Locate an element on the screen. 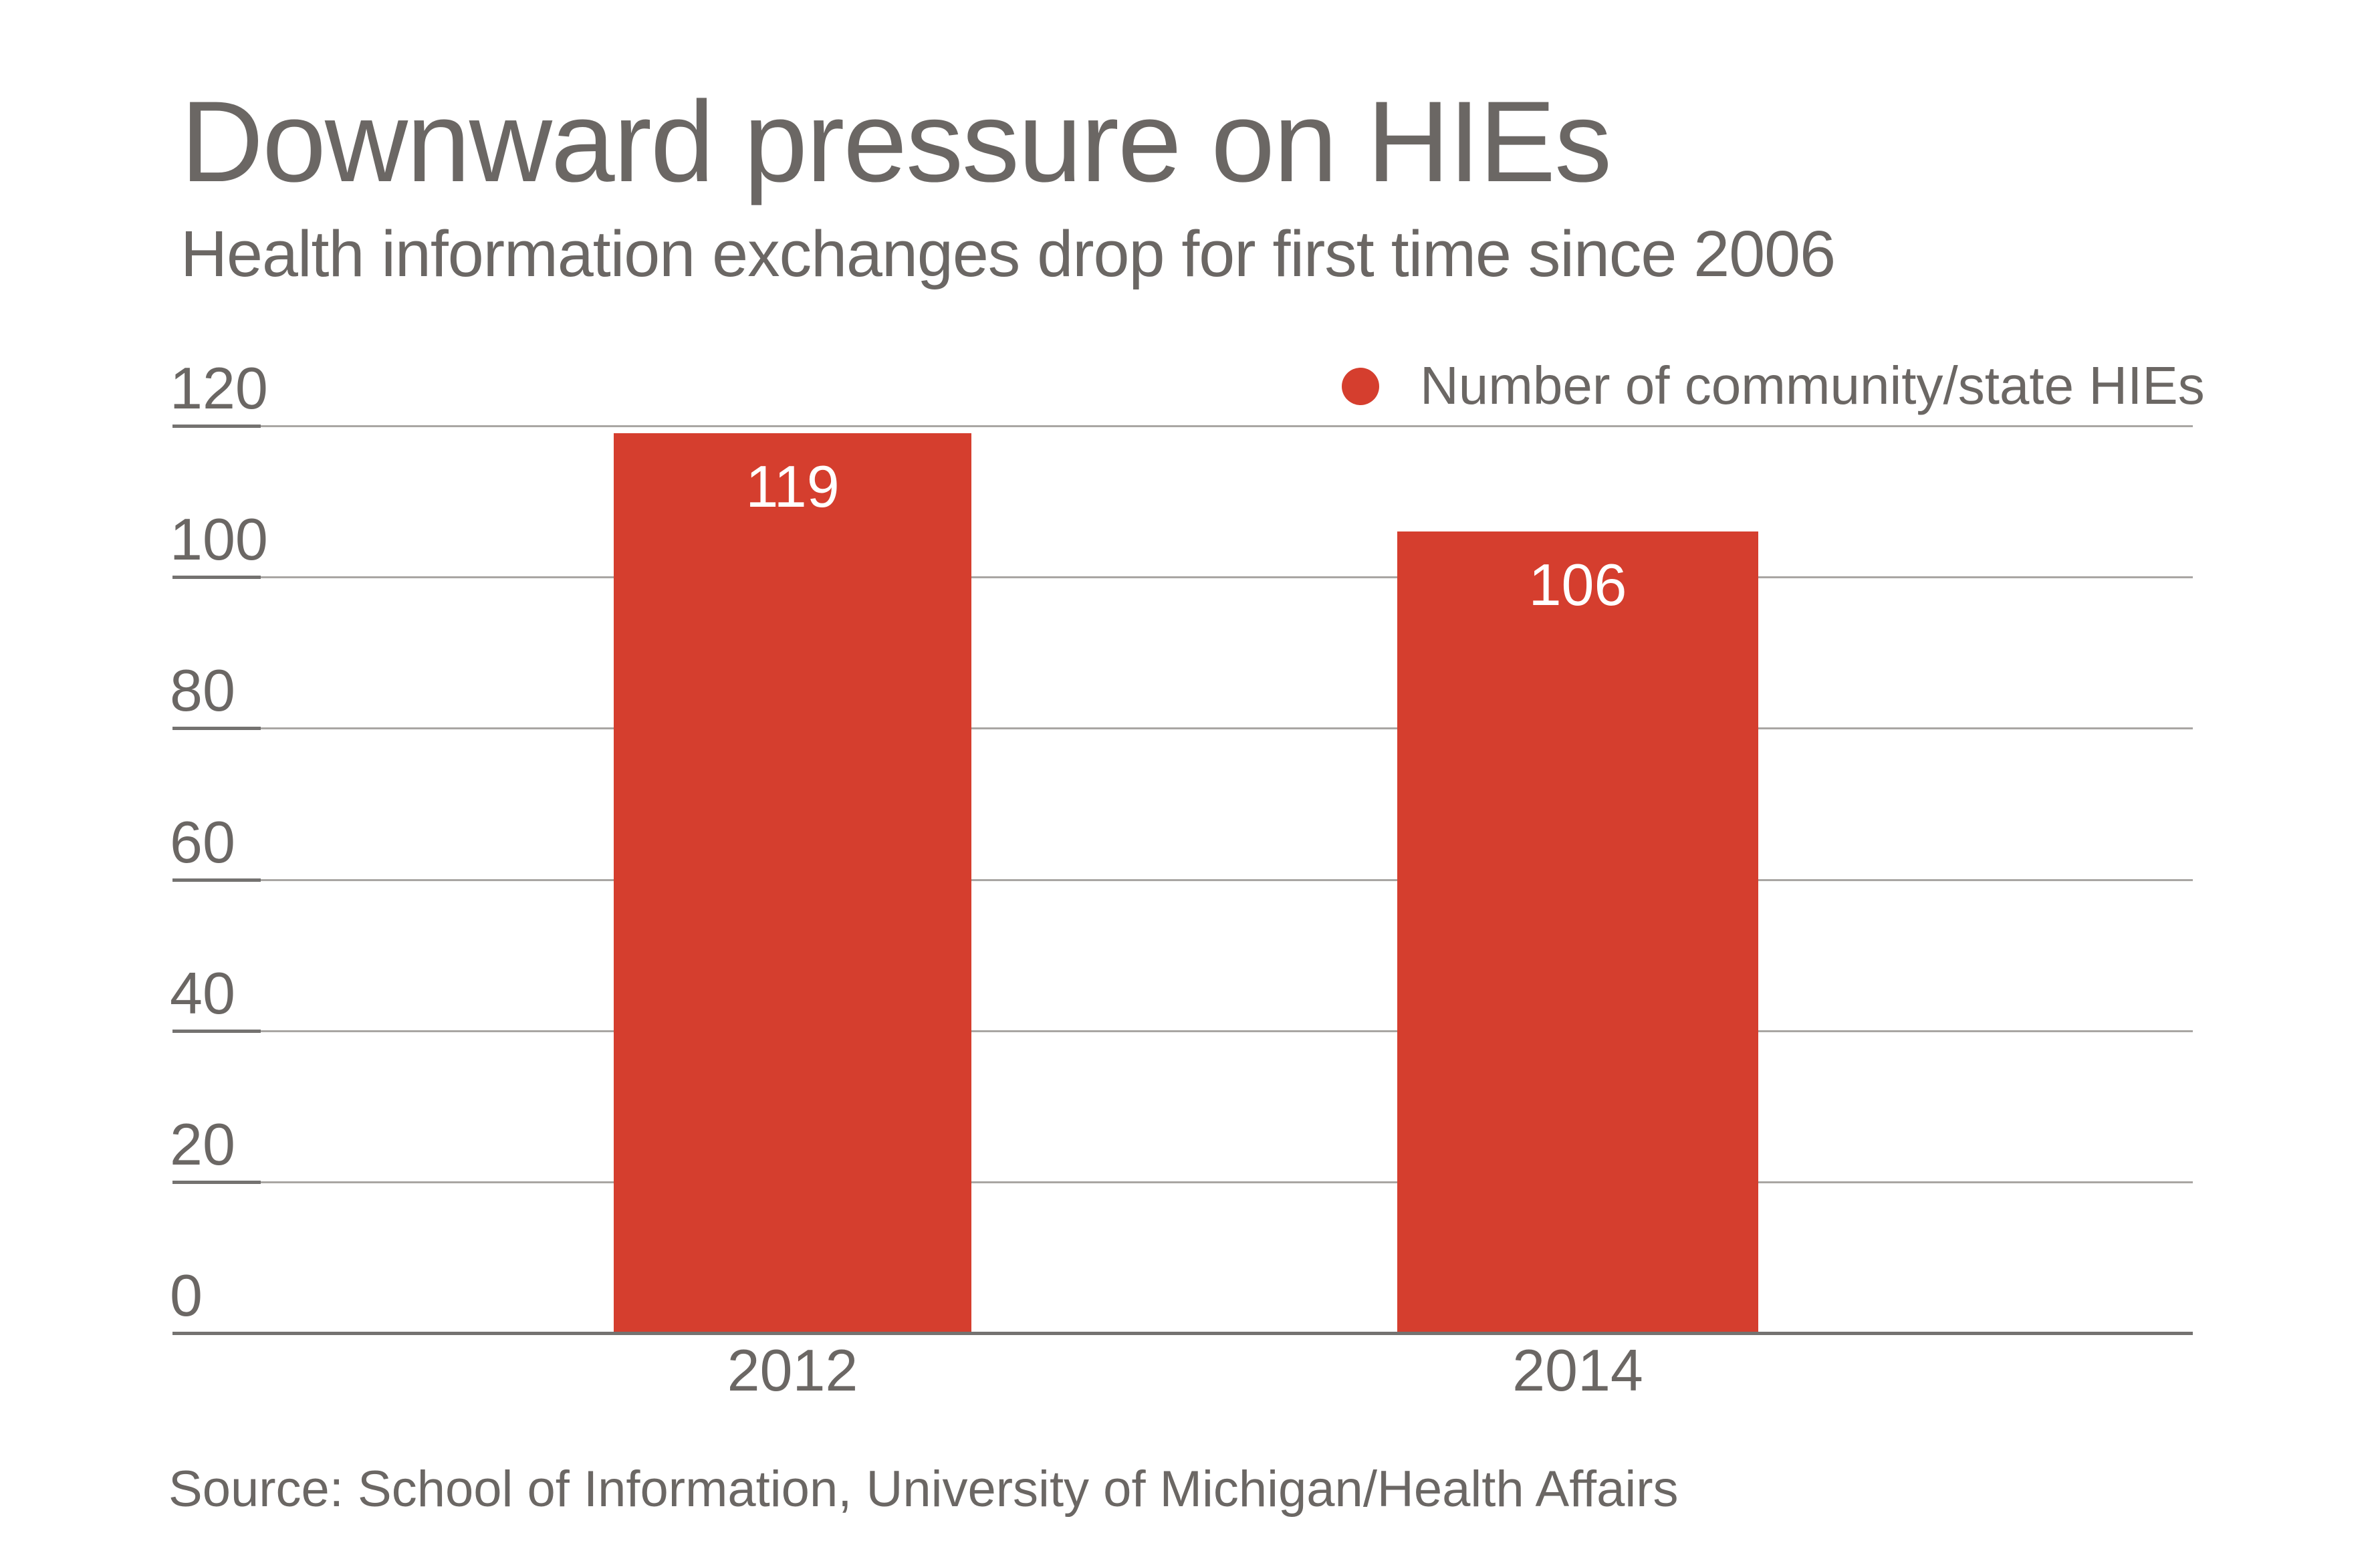 The image size is (2380, 1551). bar-value-label: 119 is located at coordinates (792, 486).